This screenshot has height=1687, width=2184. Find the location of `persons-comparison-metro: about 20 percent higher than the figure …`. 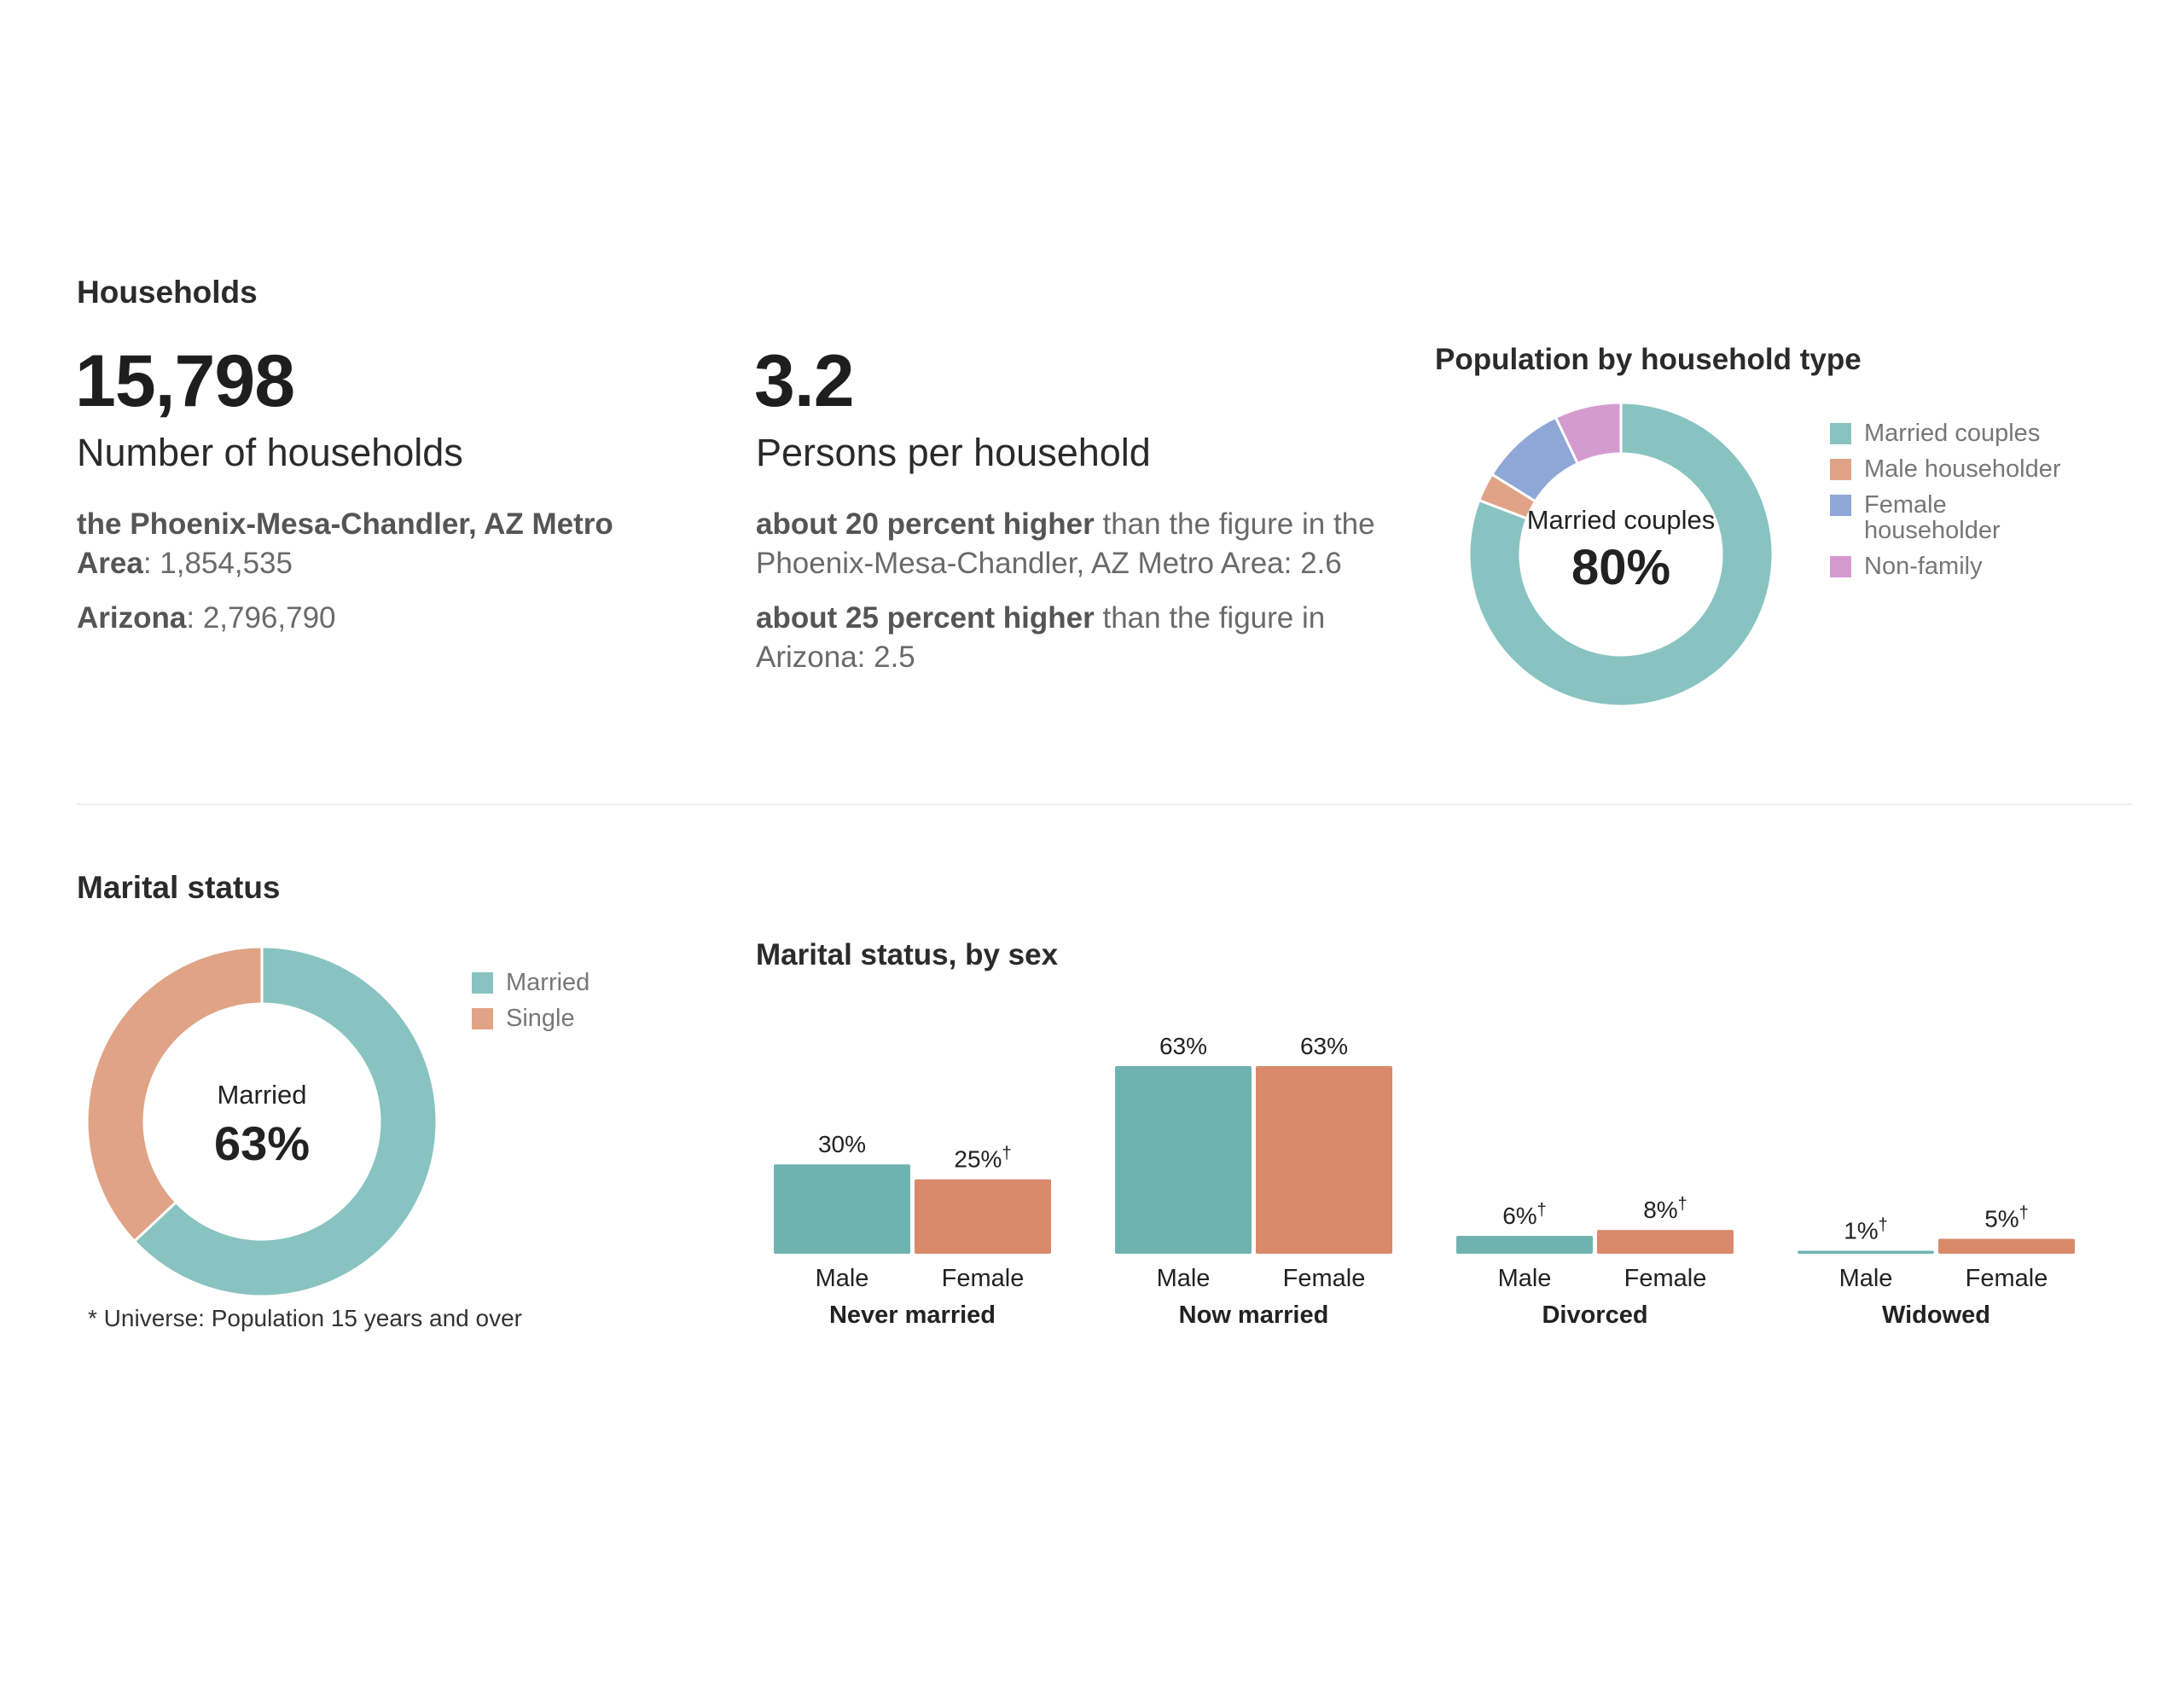

persons-comparison-metro: about 20 percent higher than the figure … is located at coordinates (1080, 544).